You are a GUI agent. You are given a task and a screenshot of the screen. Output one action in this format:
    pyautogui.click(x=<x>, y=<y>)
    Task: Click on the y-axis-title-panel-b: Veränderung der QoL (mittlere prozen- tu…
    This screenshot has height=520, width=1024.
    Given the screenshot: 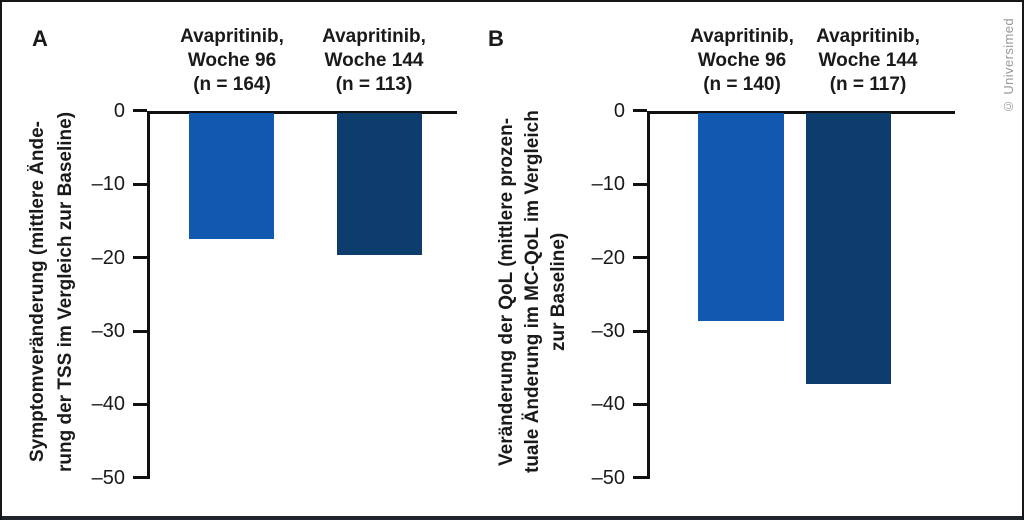 What is the action you would take?
    pyautogui.click(x=533, y=292)
    